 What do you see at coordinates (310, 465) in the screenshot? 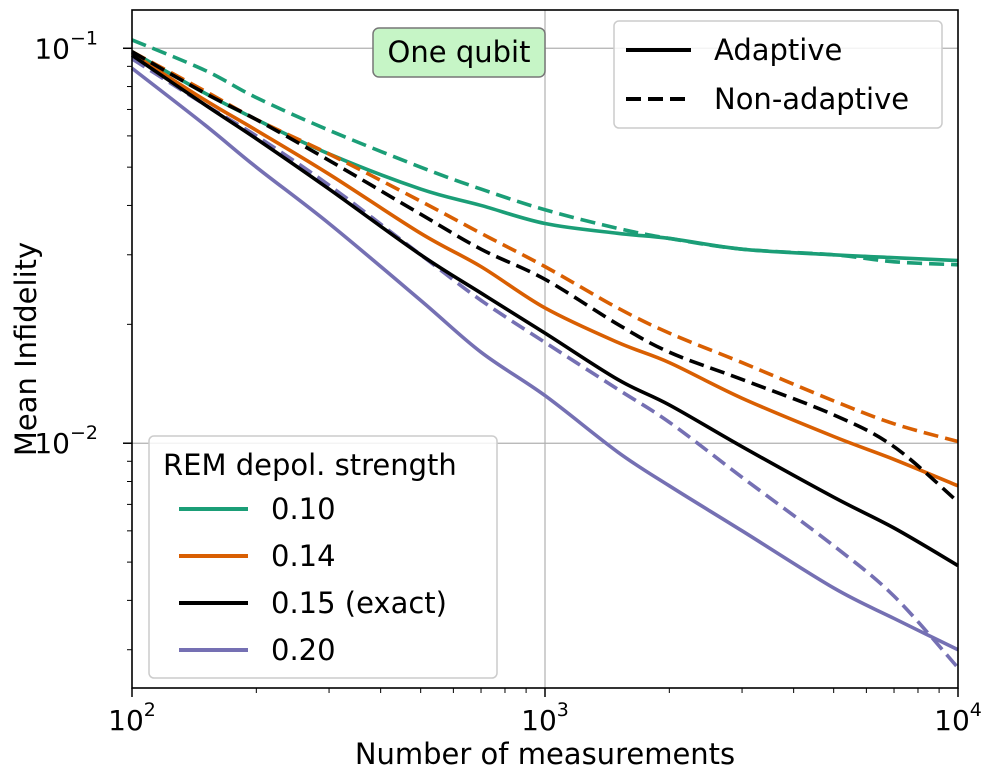
I see `color-legend-title: REM depol. strength` at bounding box center [310, 465].